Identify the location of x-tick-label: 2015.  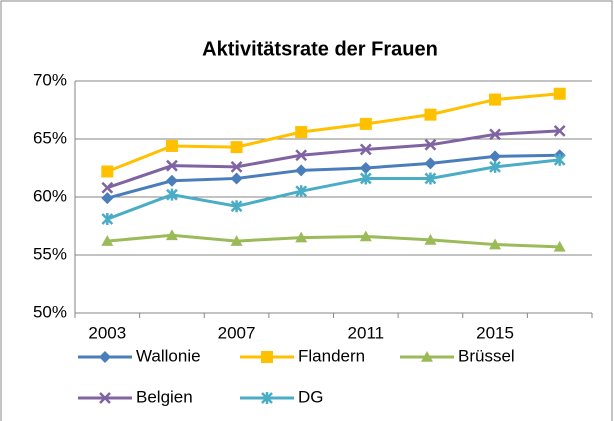
(495, 332).